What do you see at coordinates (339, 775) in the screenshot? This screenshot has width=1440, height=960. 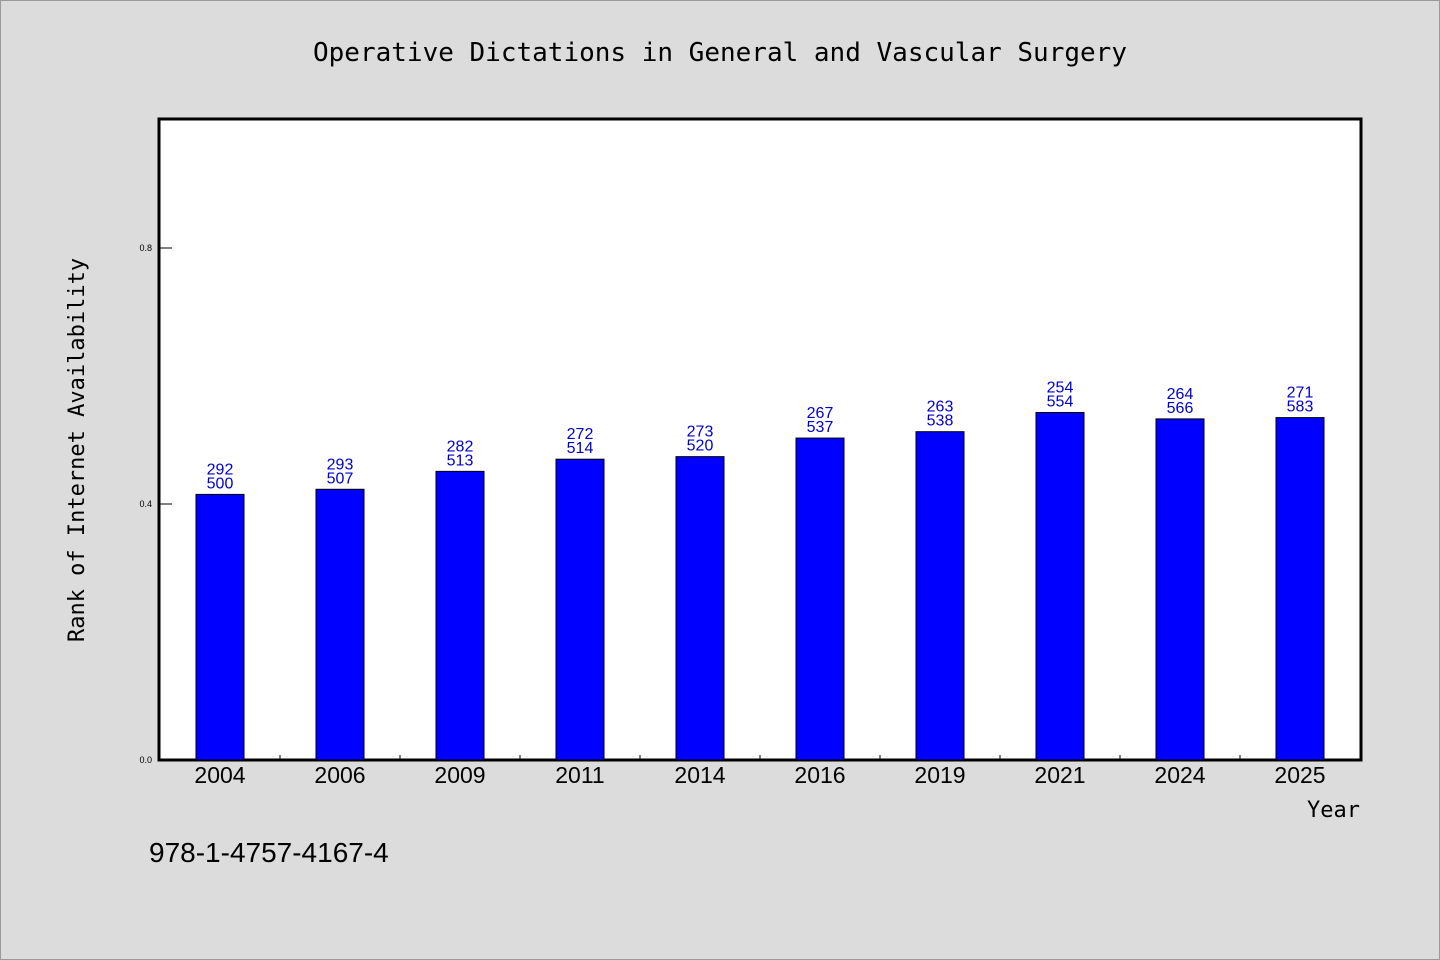 I see `x-tick-label: 2006` at bounding box center [339, 775].